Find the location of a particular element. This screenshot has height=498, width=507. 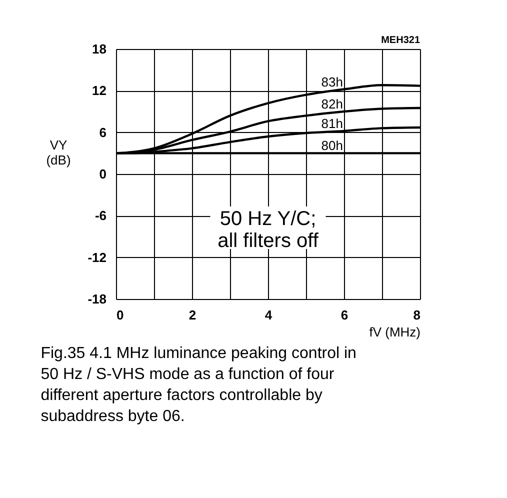

caption: Fig.35 4.1 MHz luminance peaking control in 50 Hz / S-VHS mode as a function of four different aperture factors controllable by subaddress byte 06. is located at coordinates (198, 385).